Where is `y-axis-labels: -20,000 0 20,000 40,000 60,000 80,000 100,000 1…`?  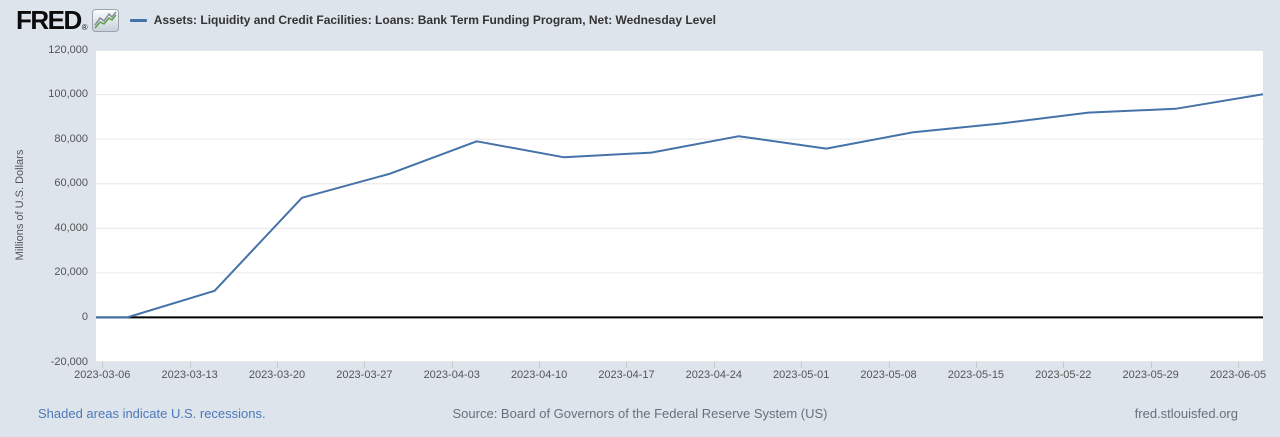 y-axis-labels: -20,000 0 20,000 40,000 60,000 80,000 100,000 1… is located at coordinates (44, 206).